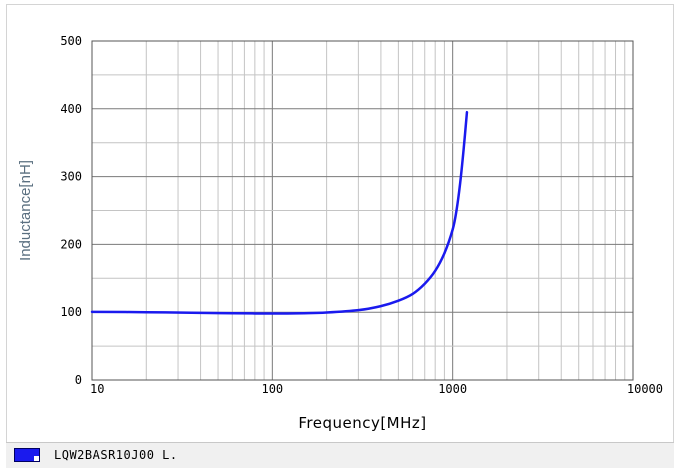 This screenshot has height=472, width=680. Describe the element at coordinates (452, 389) in the screenshot. I see `x-tick-label: 1000` at that location.